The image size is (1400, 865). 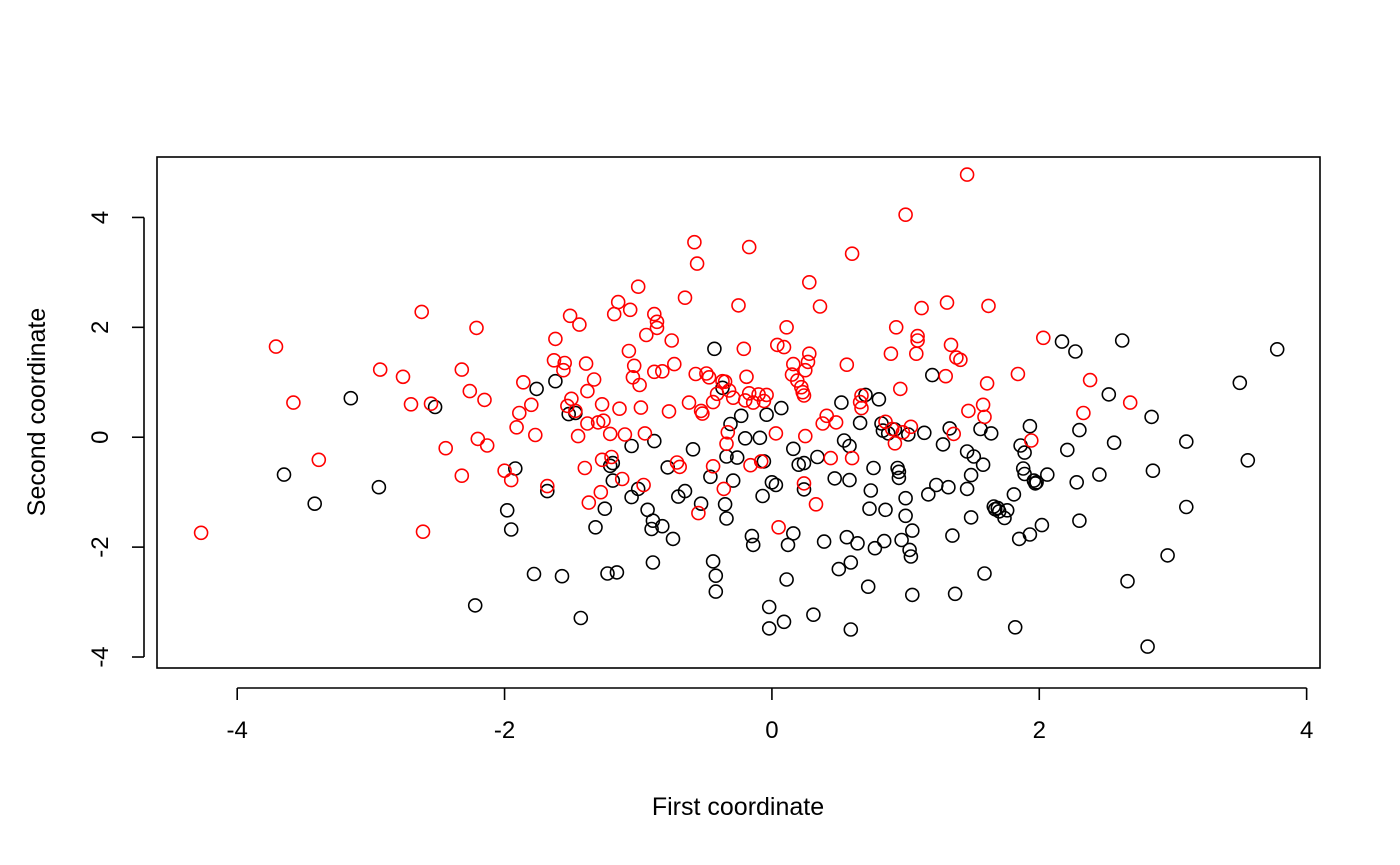 What do you see at coordinates (100, 546) in the screenshot?
I see `y-tick-label: -2` at bounding box center [100, 546].